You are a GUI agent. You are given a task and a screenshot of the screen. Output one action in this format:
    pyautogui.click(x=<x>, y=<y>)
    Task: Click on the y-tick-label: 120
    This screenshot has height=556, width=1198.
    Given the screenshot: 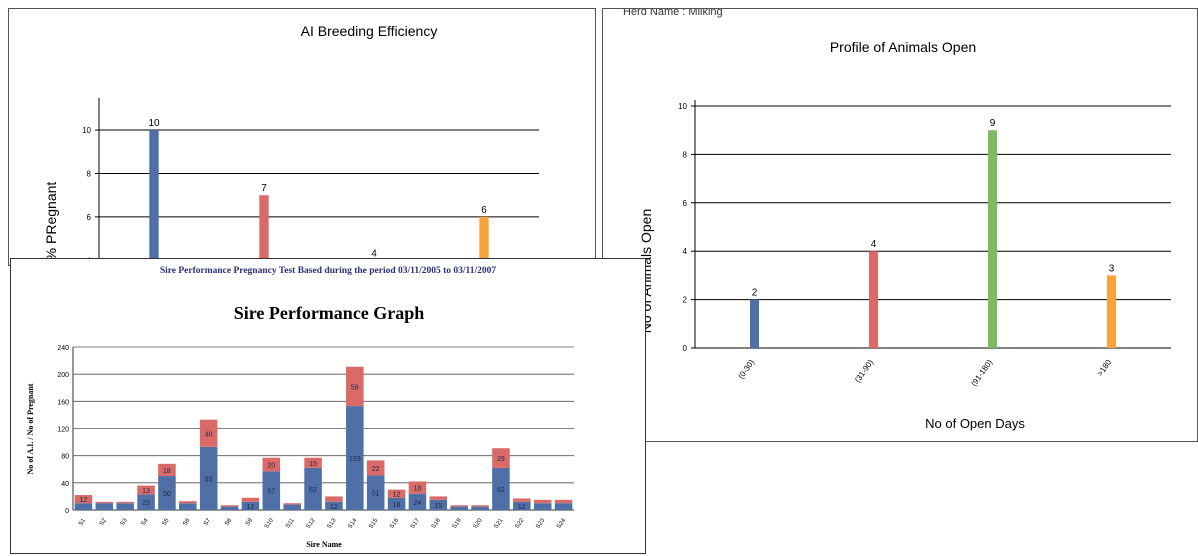 What is the action you would take?
    pyautogui.click(x=63, y=430)
    